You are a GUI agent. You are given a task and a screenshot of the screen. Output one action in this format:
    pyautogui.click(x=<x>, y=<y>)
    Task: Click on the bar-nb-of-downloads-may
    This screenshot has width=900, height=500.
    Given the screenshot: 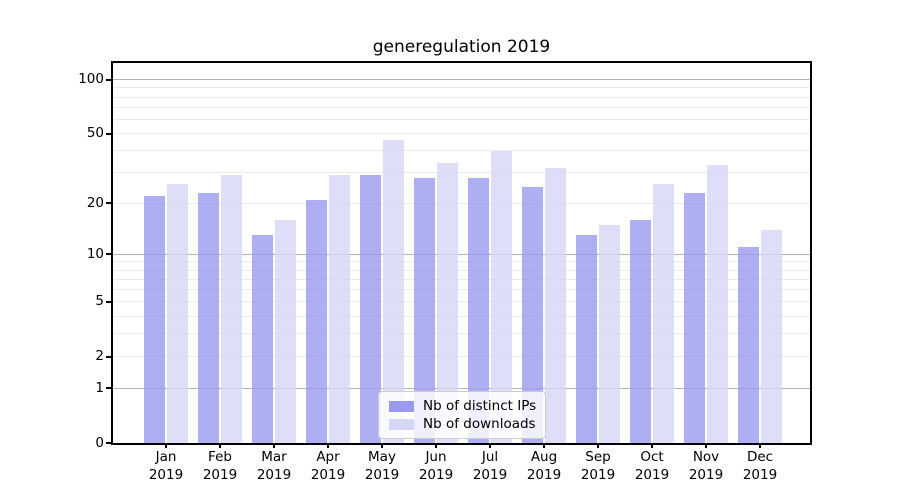 What is the action you would take?
    pyautogui.click(x=393, y=291)
    